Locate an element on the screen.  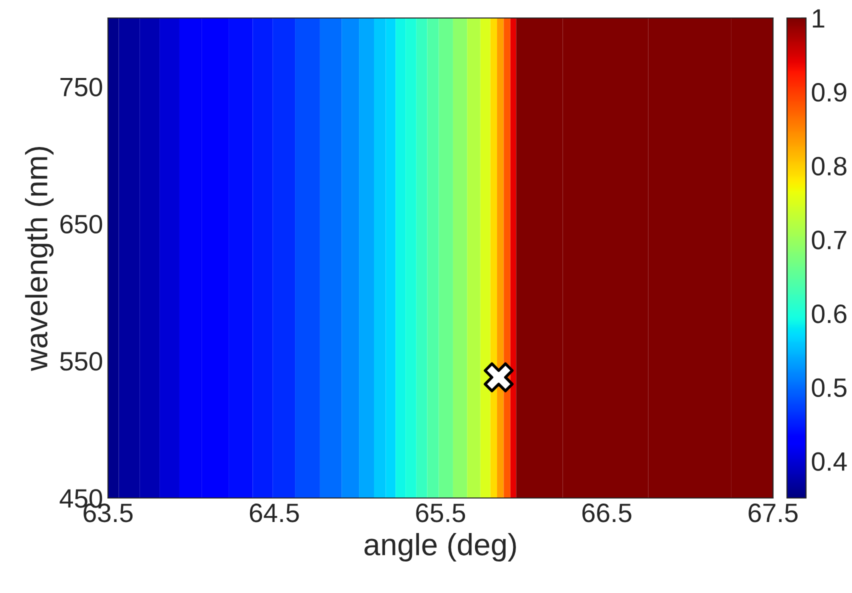
color-bar-label: 0.5 is located at coordinates (829, 388).